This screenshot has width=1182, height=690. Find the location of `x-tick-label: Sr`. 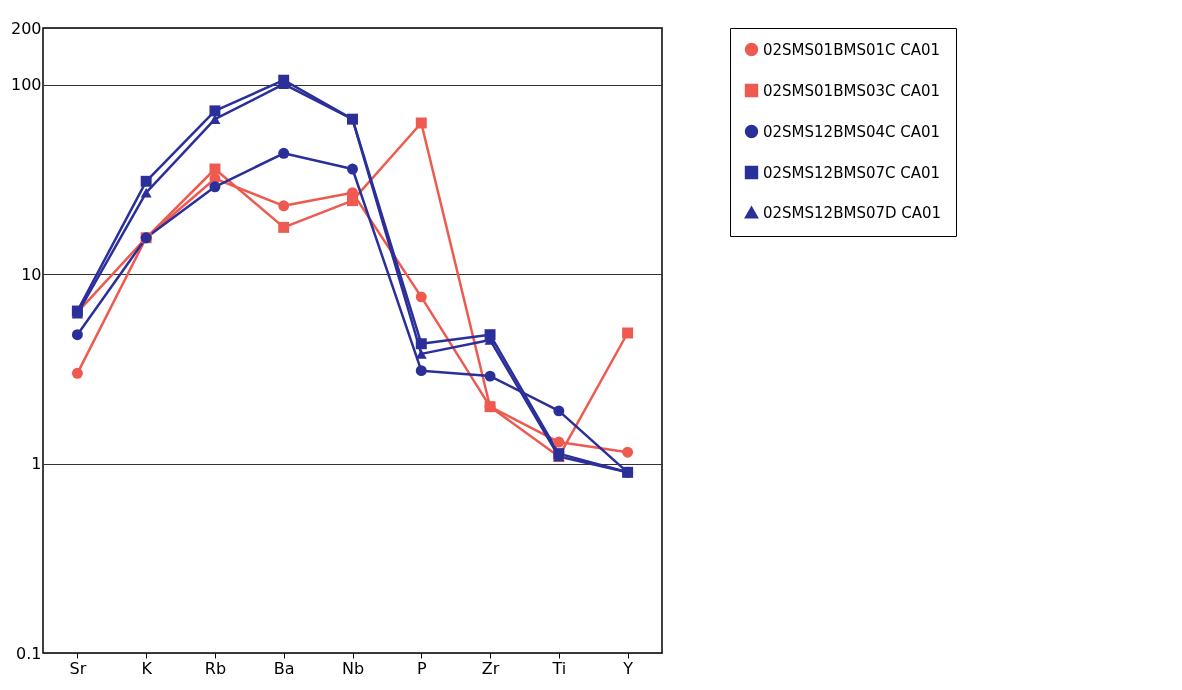

x-tick-label: Sr is located at coordinates (78, 668).